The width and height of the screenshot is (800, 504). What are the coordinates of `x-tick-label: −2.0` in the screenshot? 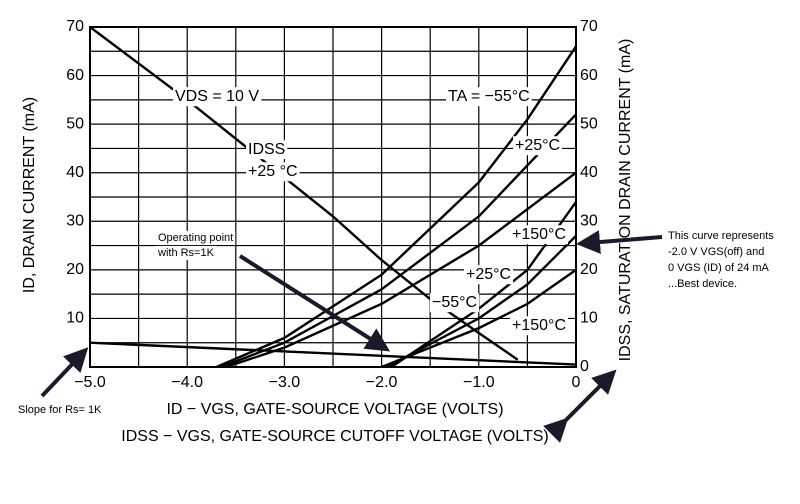 It's located at (382, 382).